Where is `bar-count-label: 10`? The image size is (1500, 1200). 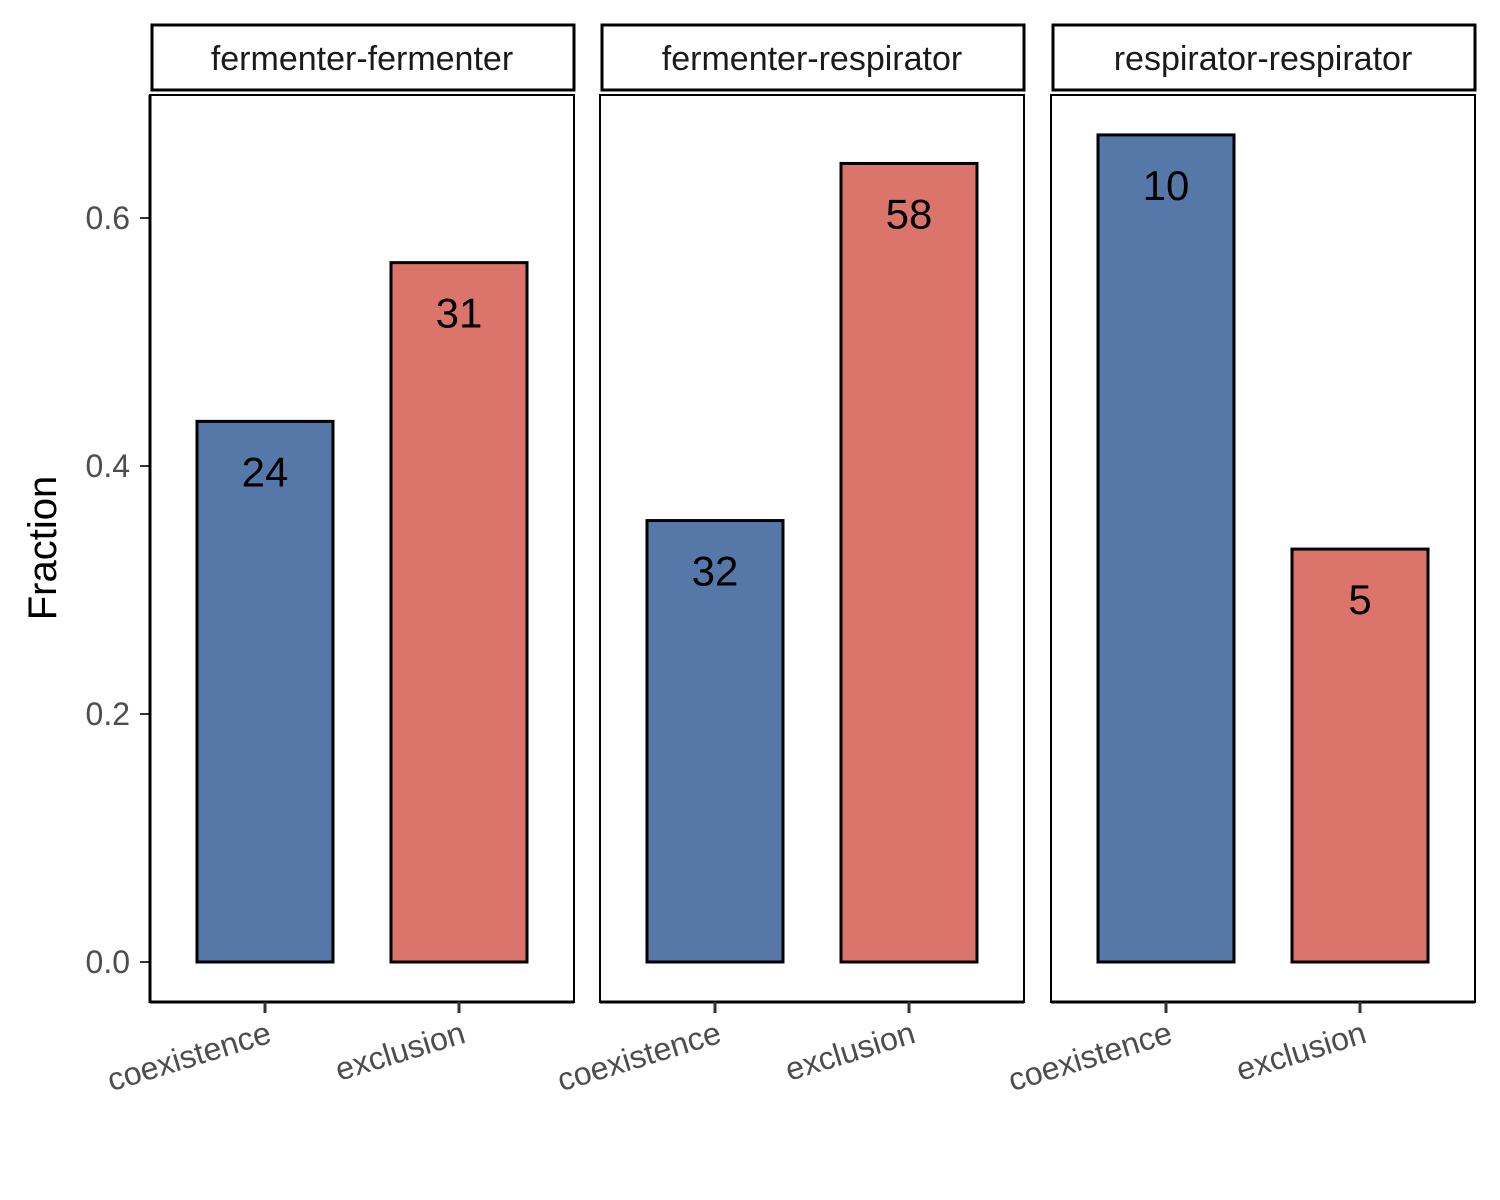 bar-count-label: 10 is located at coordinates (1166, 185).